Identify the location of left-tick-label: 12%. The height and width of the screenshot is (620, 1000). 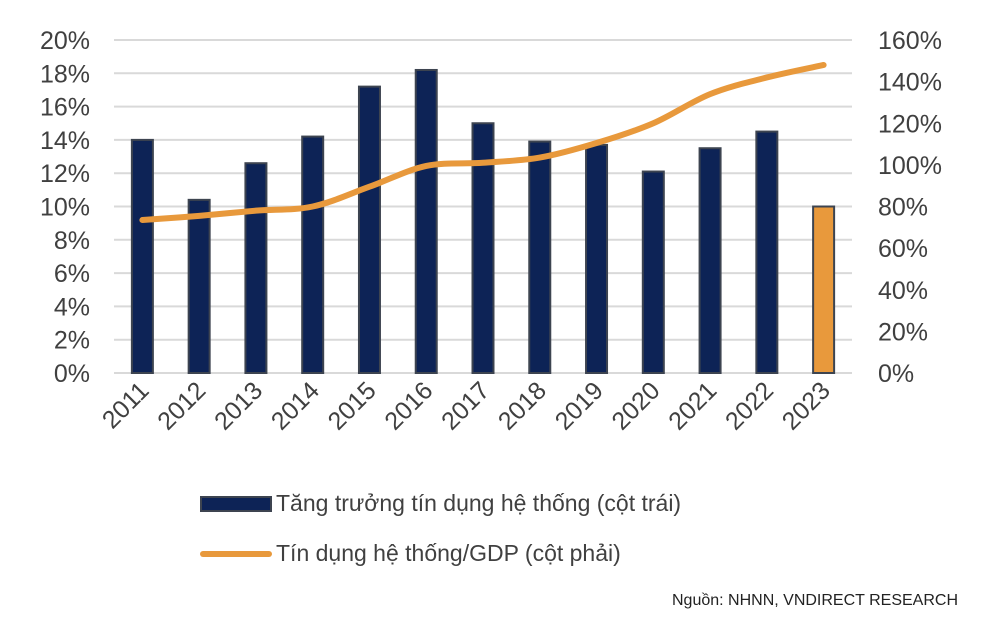
(65, 174).